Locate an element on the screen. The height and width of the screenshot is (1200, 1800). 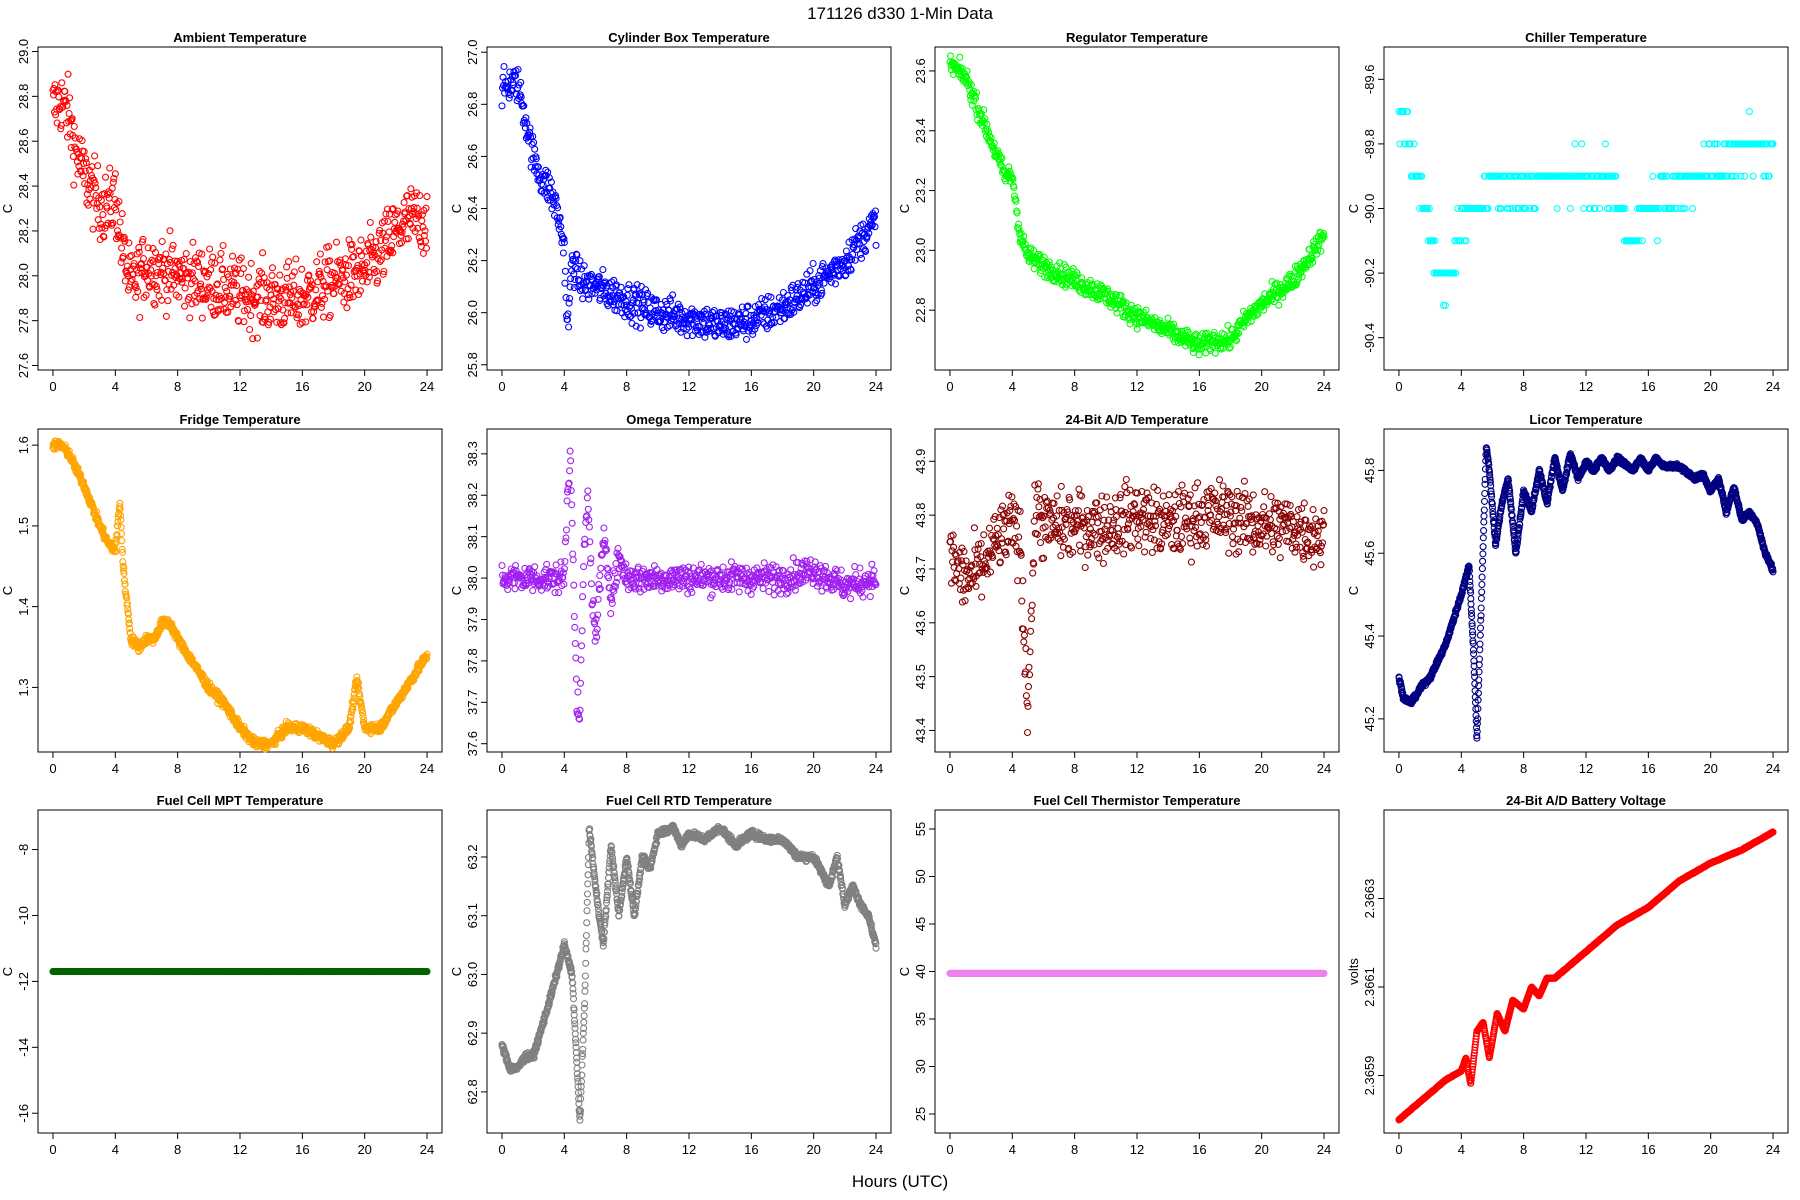
y-tick-label: 27.6 is located at coordinates (23, 365).